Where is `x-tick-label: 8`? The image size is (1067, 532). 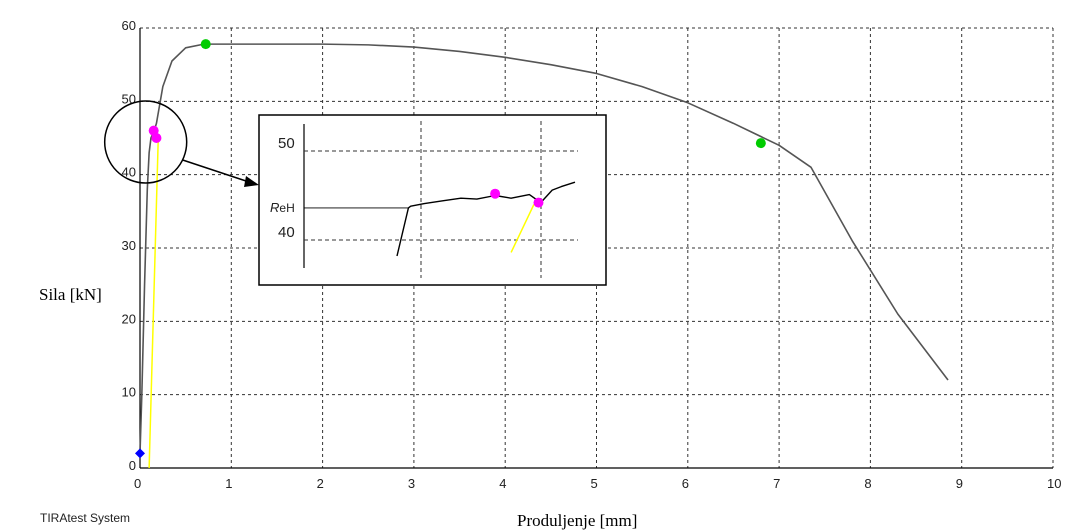 x-tick-label: 8 is located at coordinates (867, 483).